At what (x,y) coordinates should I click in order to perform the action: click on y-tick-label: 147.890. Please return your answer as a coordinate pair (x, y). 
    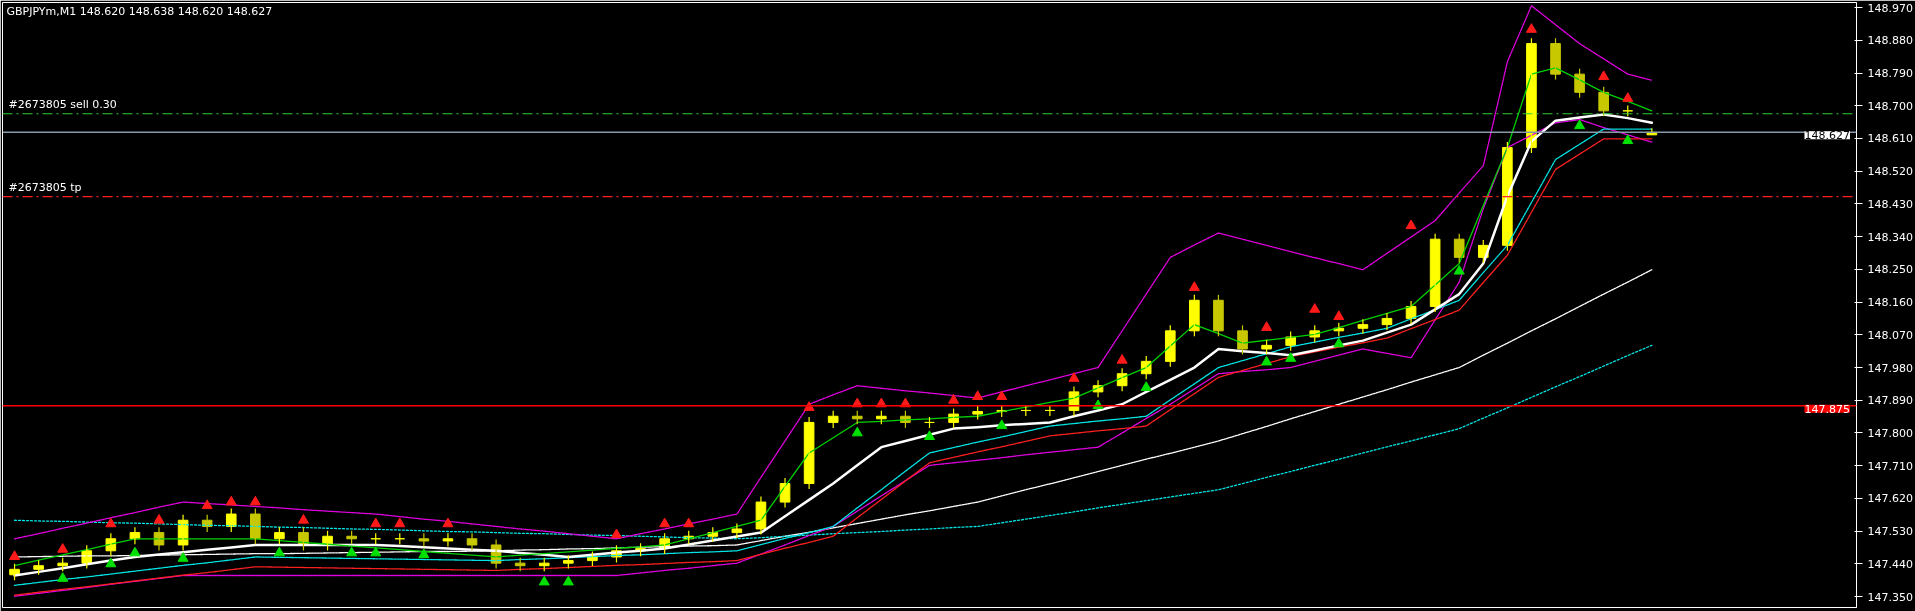
    Looking at the image, I should click on (1890, 401).